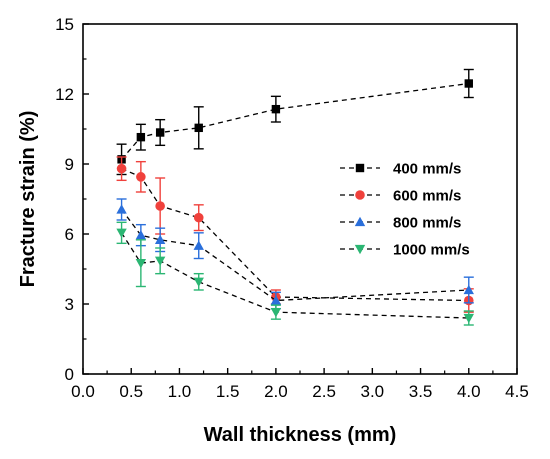 Image resolution: width=550 pixels, height=459 pixels. I want to click on legend-item: 400 mm/s, so click(400, 169).